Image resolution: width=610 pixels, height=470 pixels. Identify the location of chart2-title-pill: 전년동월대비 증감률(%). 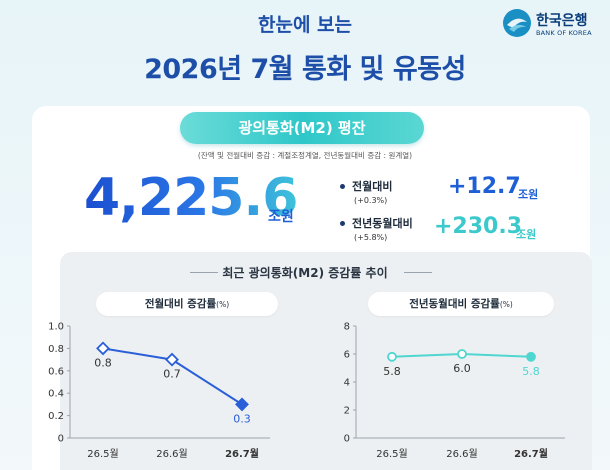
(461, 304).